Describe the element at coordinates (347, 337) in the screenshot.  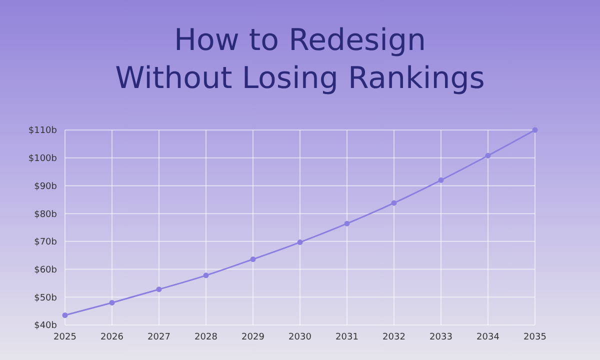
I see `x-tick-label: 2031` at that location.